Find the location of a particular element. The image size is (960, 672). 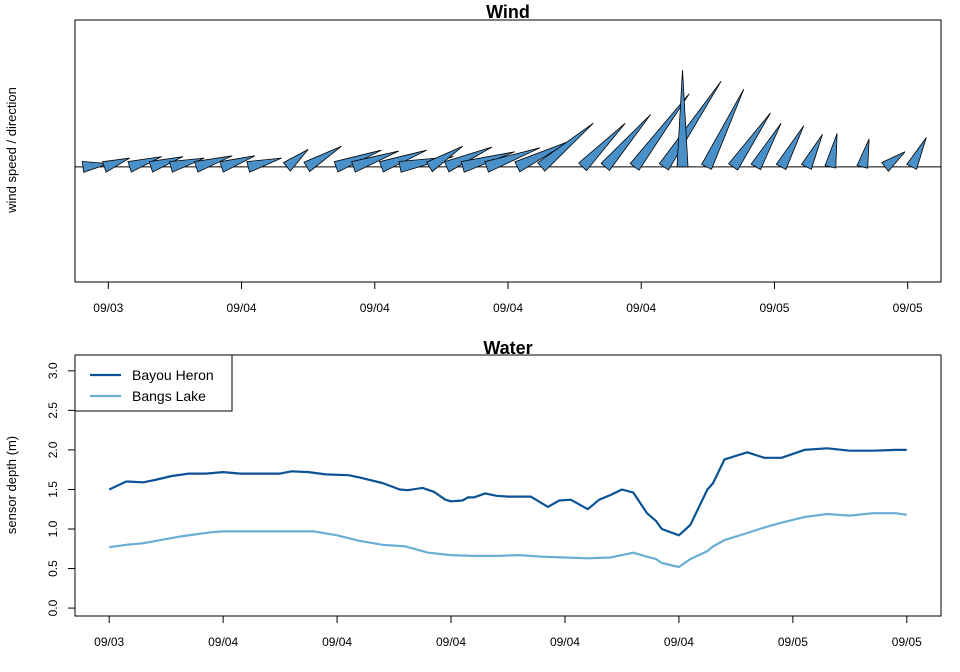

wind-title: Wind is located at coordinates (508, 12).